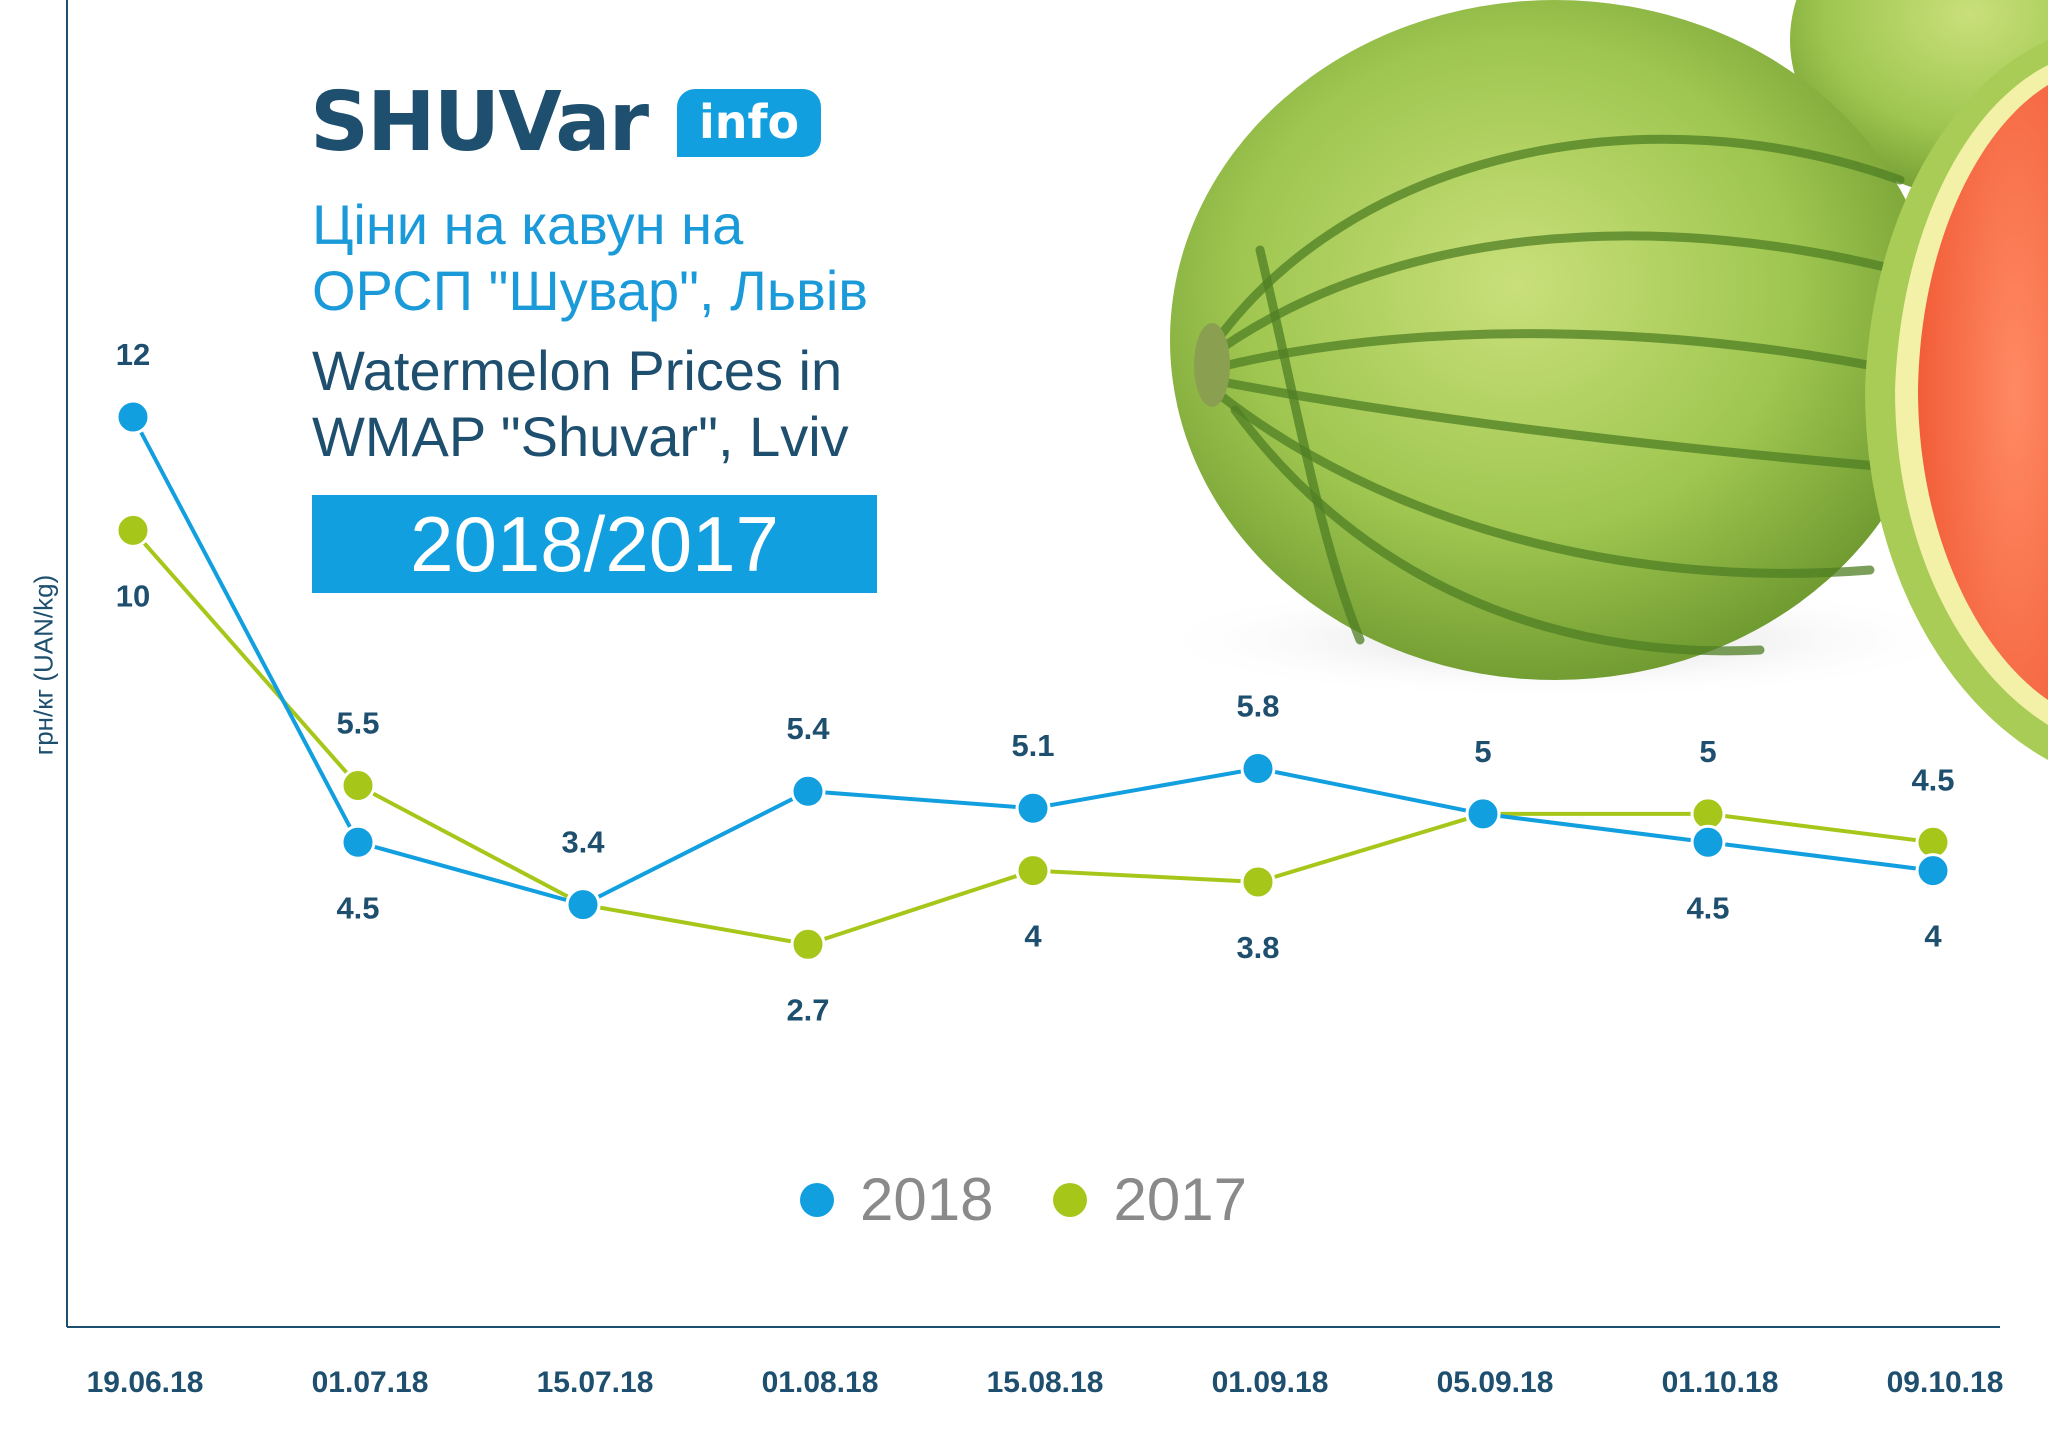 This screenshot has height=1450, width=2048. Describe the element at coordinates (370, 1382) in the screenshot. I see `x-tick-label-1: 01.07.18` at that location.